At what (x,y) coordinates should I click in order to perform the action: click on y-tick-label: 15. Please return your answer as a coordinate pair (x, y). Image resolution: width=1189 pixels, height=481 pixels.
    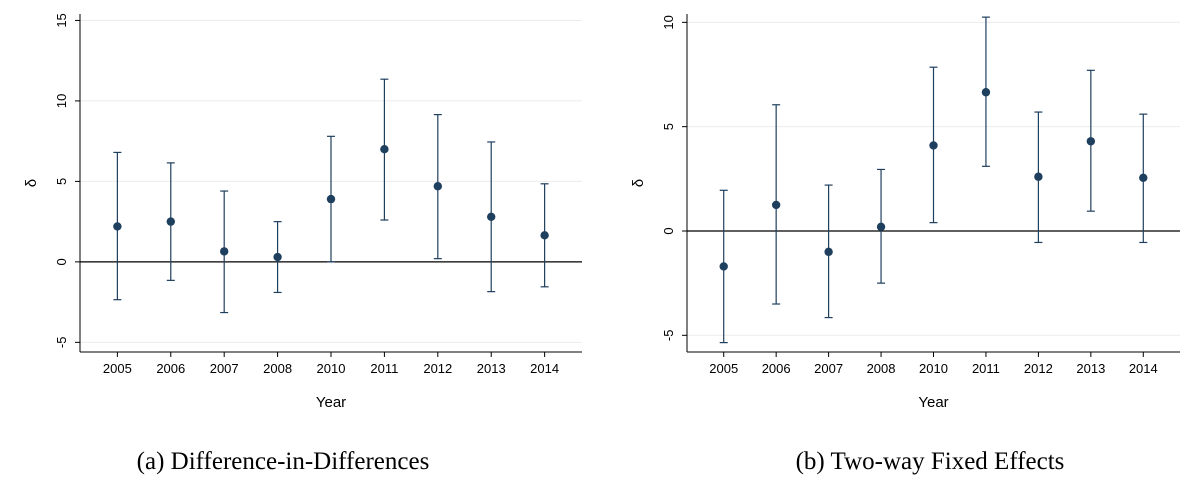
    Looking at the image, I should click on (61, 20).